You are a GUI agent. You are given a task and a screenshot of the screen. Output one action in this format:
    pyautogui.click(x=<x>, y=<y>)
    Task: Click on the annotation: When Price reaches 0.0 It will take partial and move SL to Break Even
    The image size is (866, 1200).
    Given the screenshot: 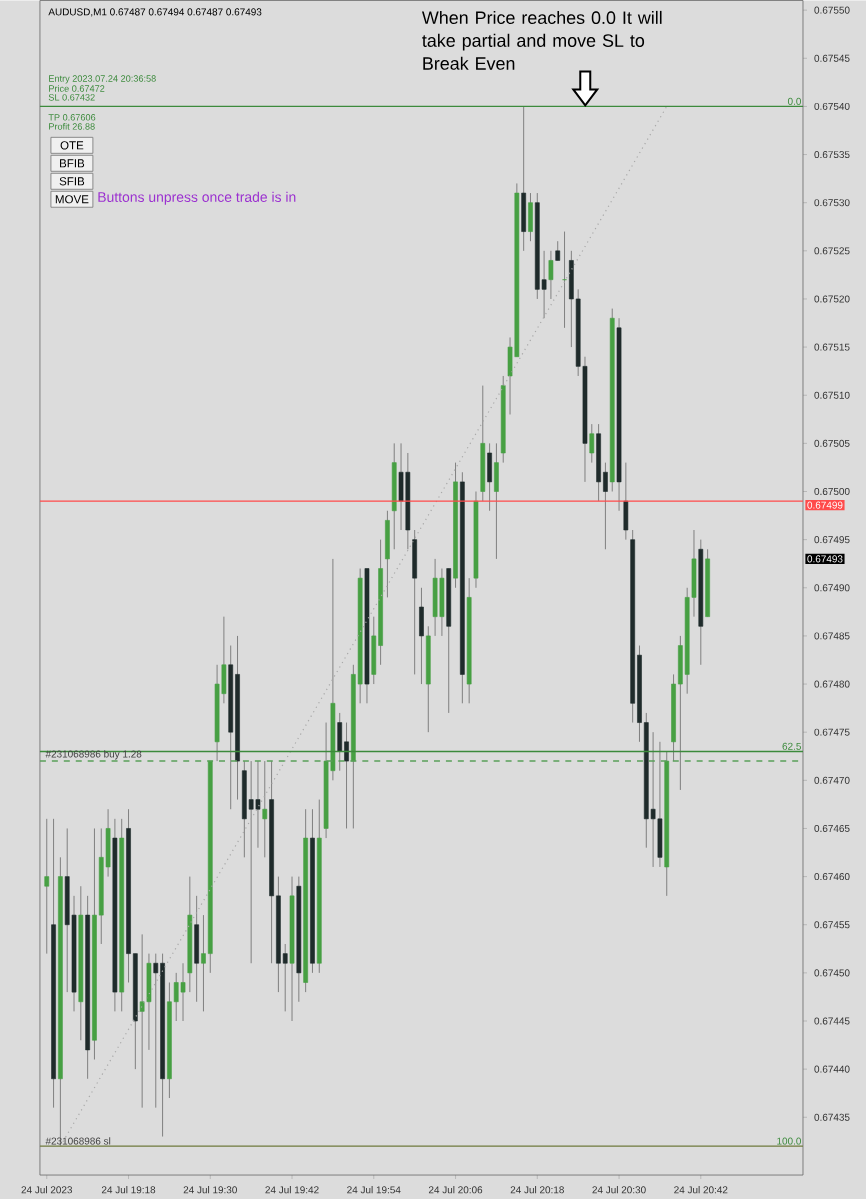 What is the action you would take?
    pyautogui.click(x=541, y=40)
    